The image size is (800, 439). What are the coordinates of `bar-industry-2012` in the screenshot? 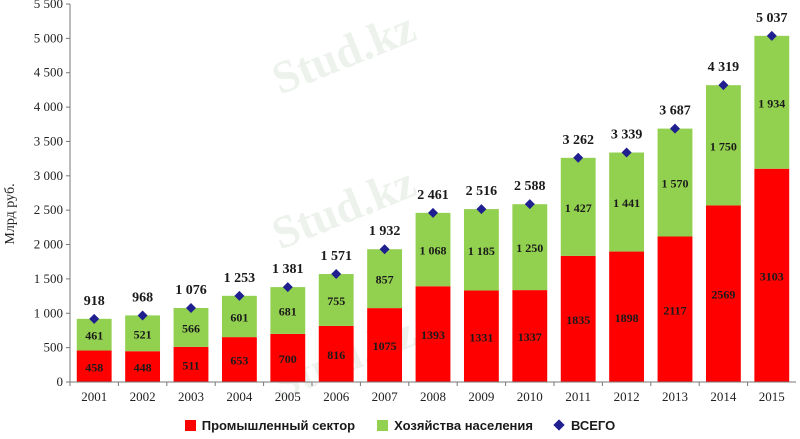 It's located at (627, 316).